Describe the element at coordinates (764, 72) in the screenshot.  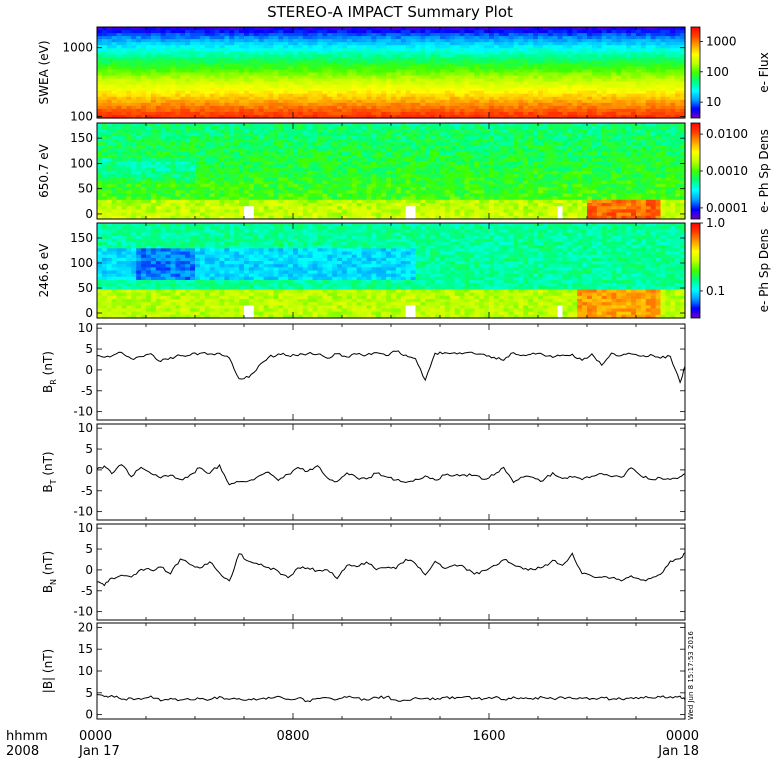
I see `colorbar-label: e- Flux` at that location.